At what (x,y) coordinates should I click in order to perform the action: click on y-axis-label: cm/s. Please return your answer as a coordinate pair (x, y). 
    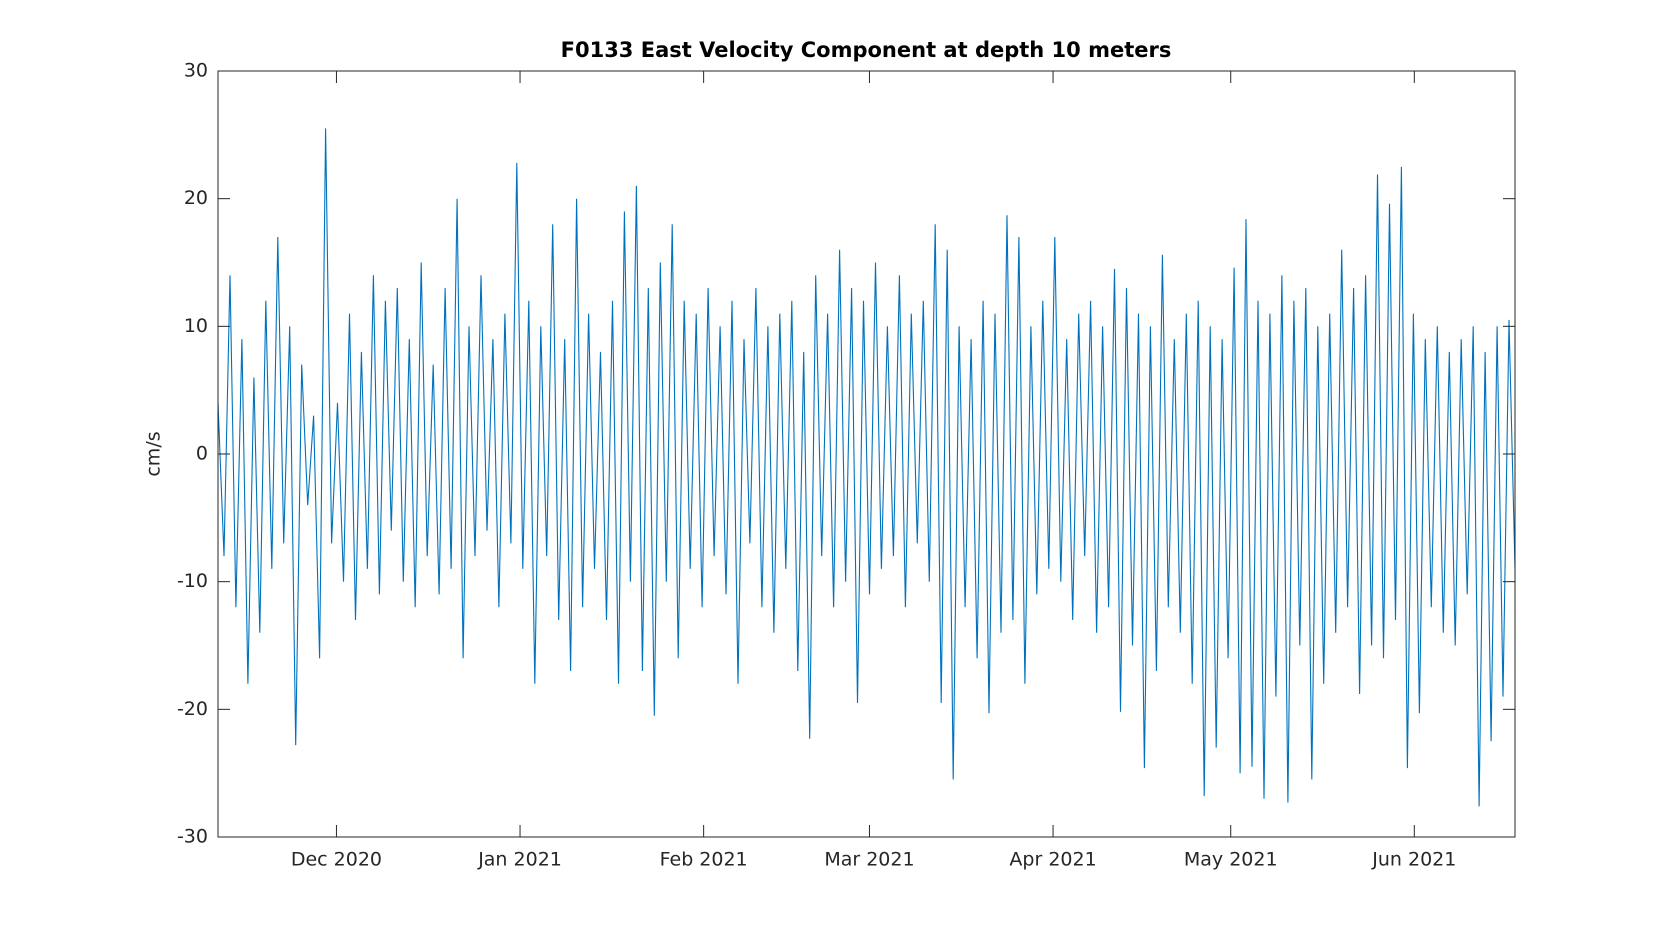
    Looking at the image, I should click on (154, 453).